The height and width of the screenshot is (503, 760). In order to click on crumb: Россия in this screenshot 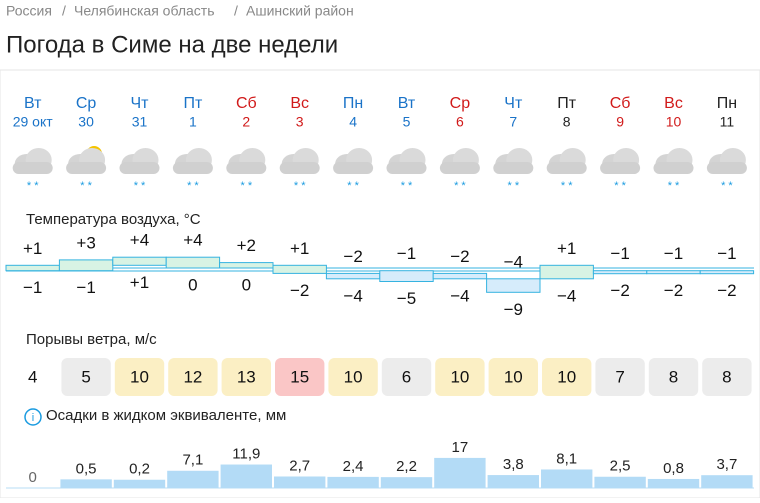, I will do `click(29, 11)`.